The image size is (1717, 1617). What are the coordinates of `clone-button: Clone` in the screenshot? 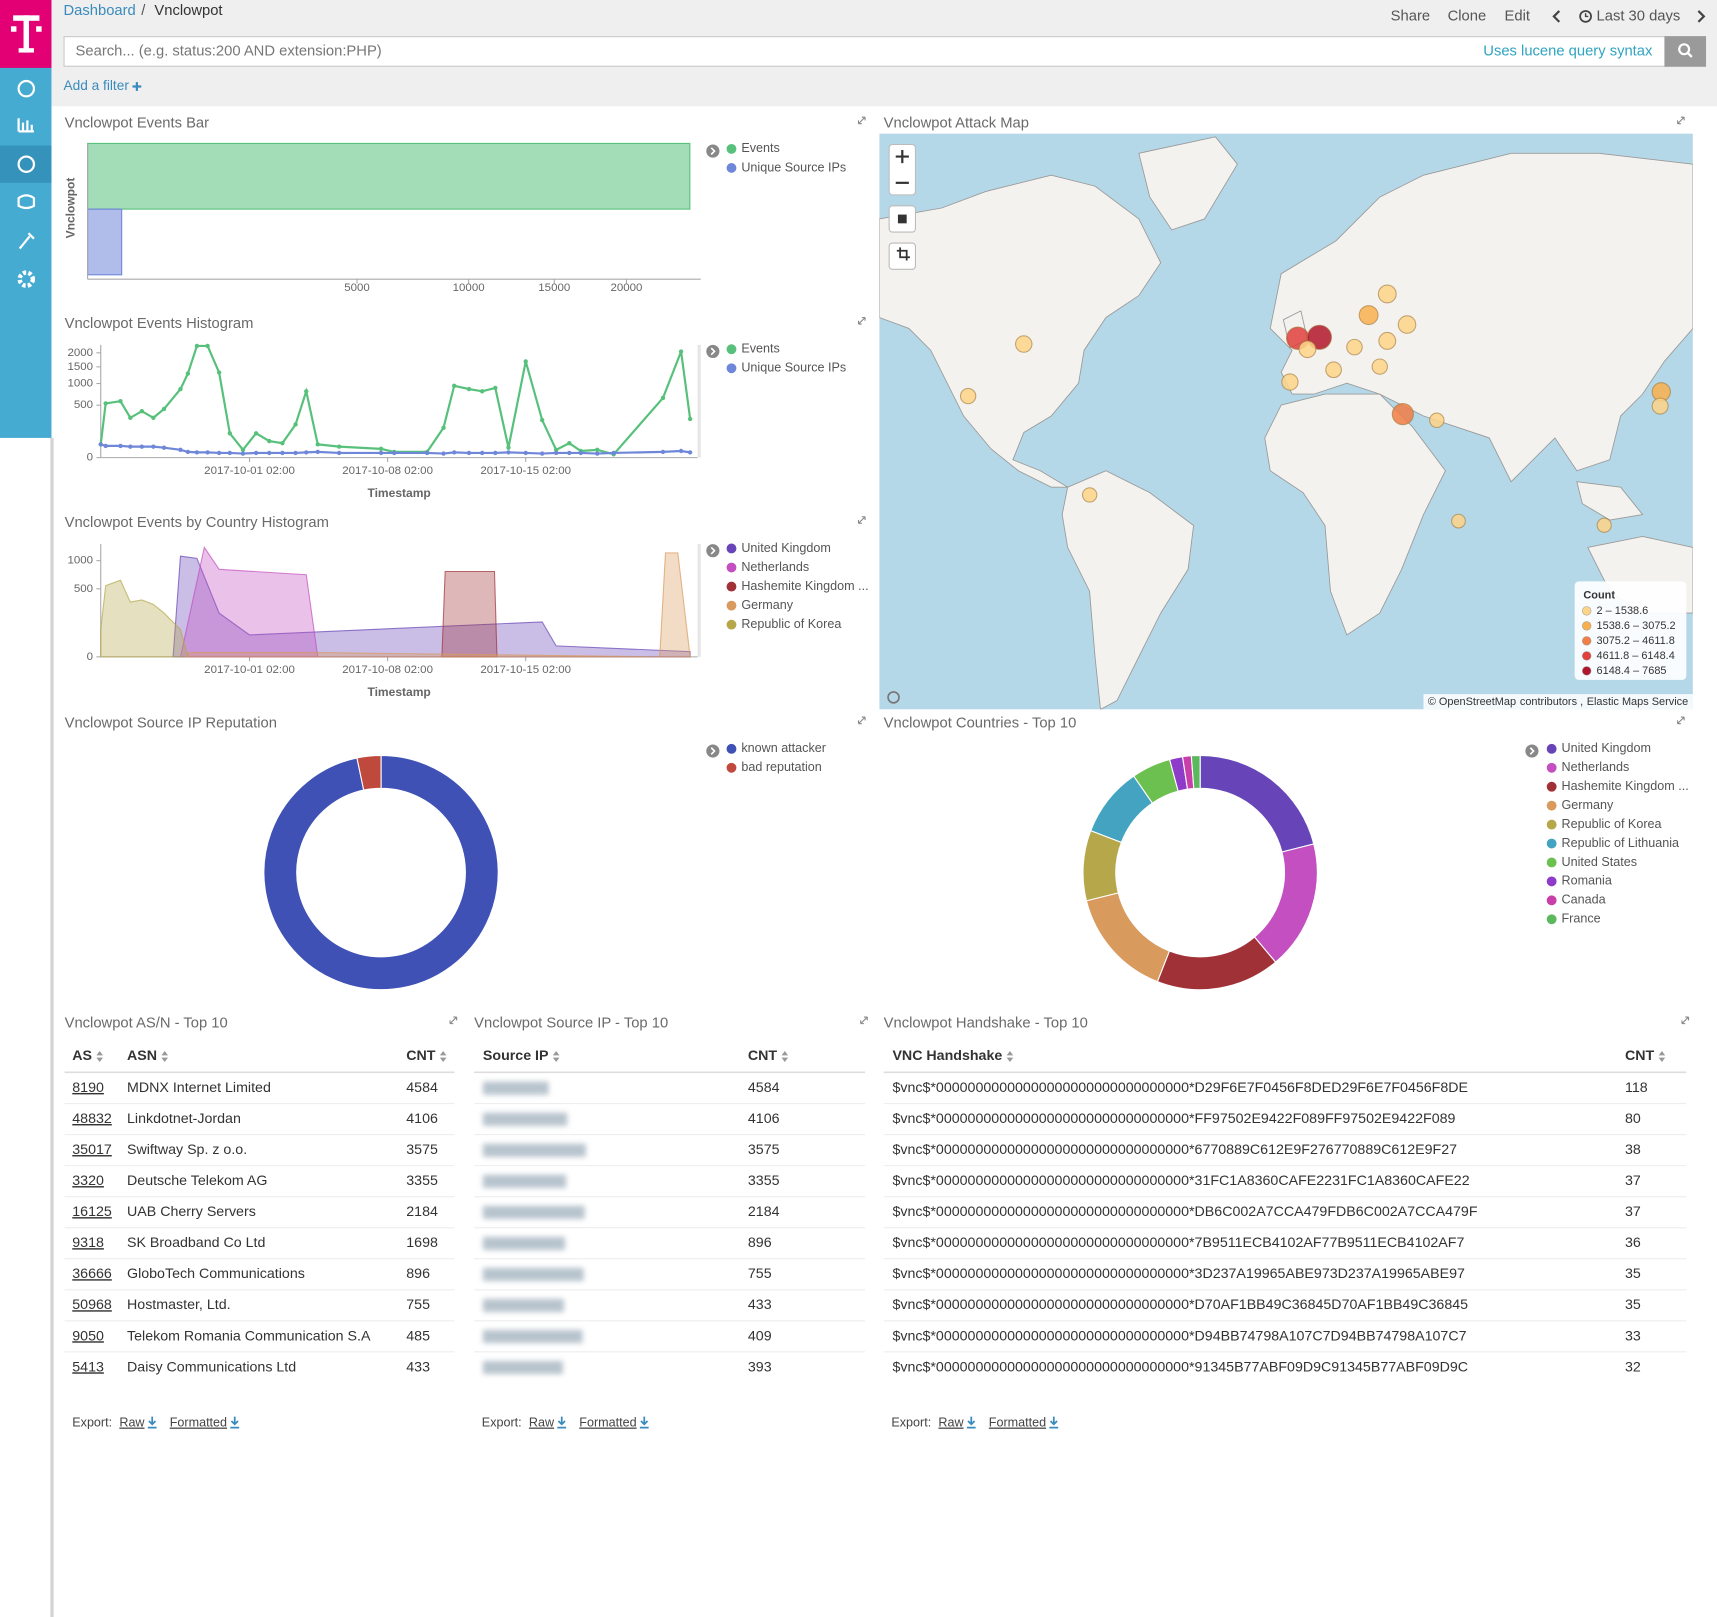 It's located at (1467, 16).